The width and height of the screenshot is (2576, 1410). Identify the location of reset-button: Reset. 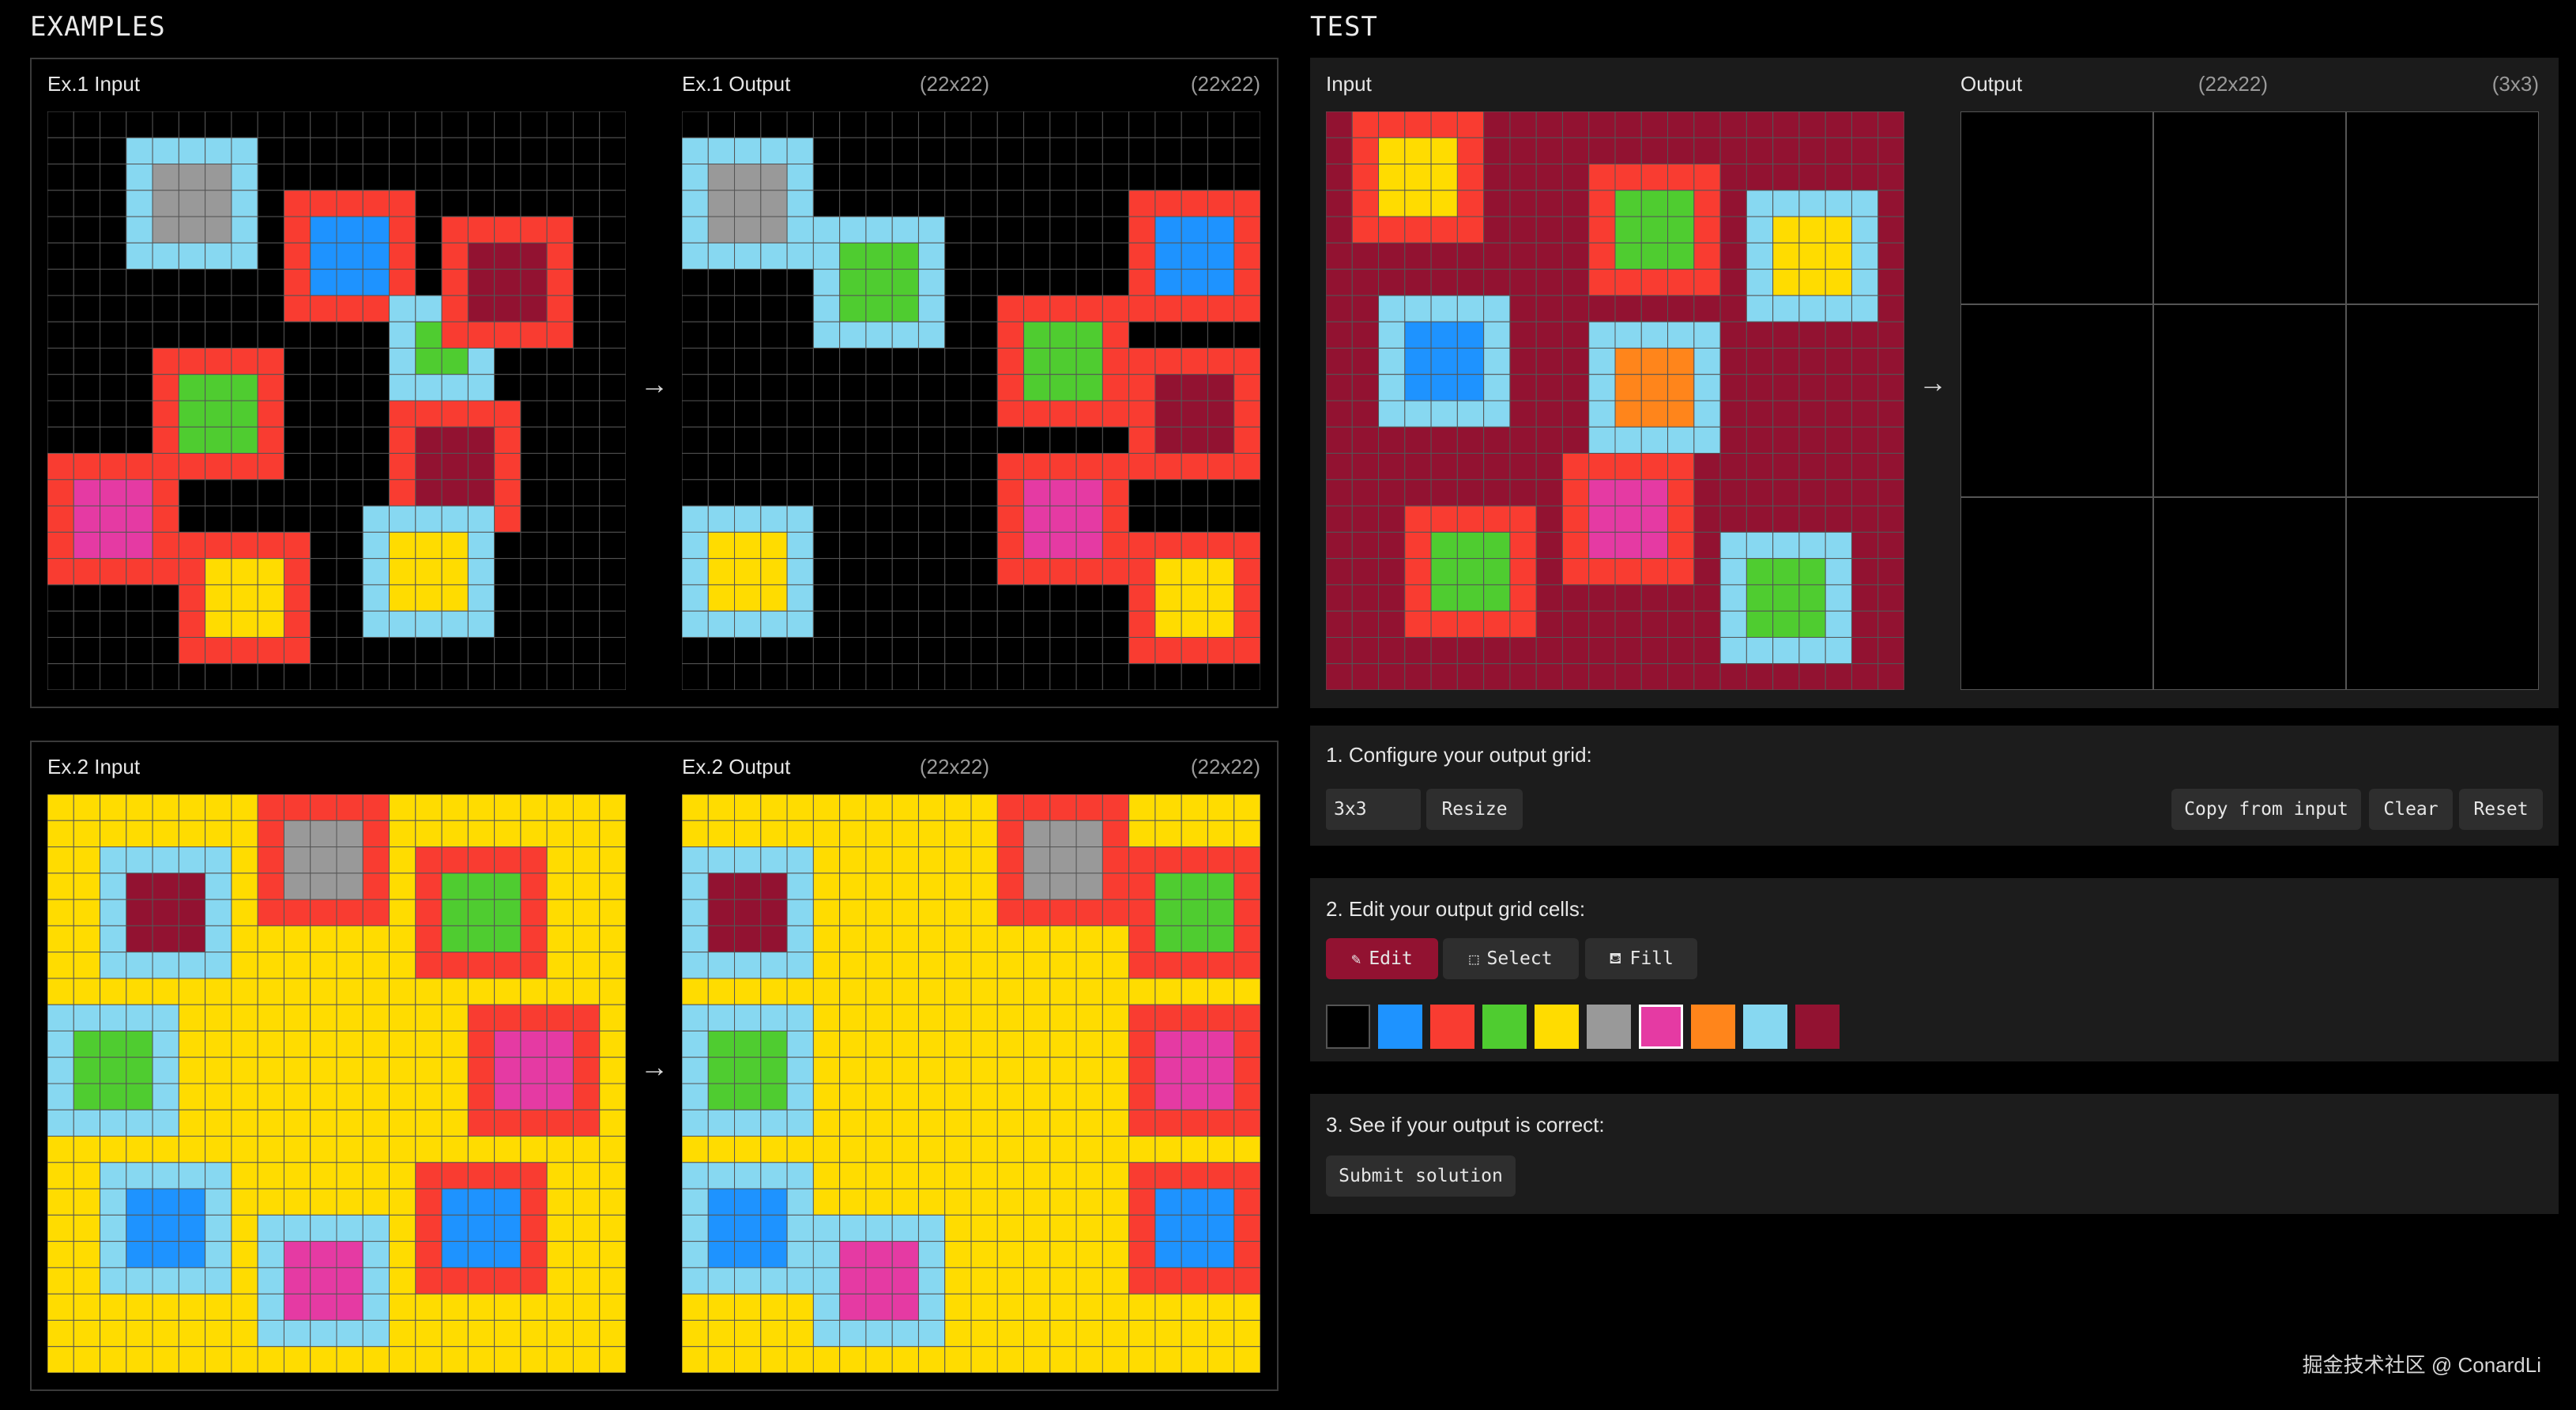
(2501, 809).